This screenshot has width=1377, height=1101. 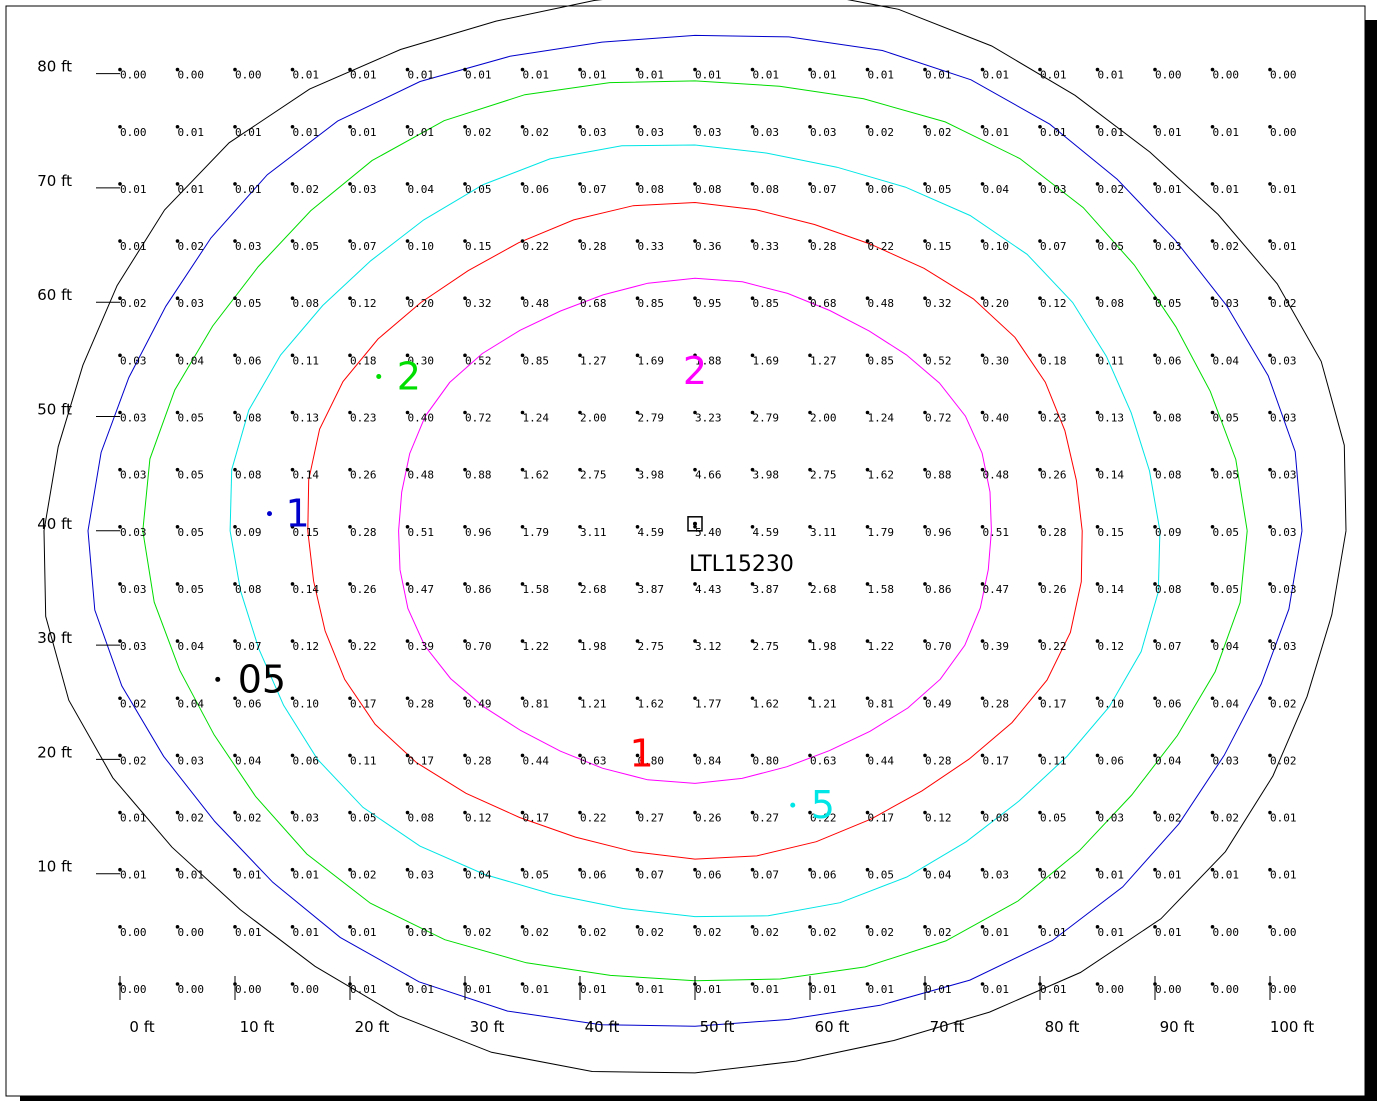 I want to click on grid-value: 0.10, so click(x=421, y=246).